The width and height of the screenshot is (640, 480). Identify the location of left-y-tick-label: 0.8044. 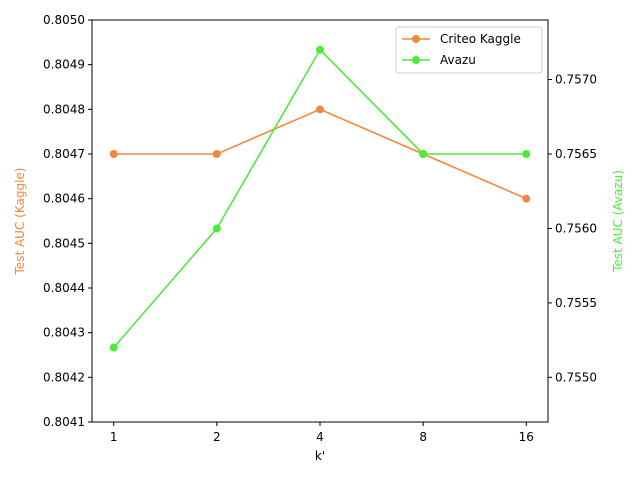
(64, 288).